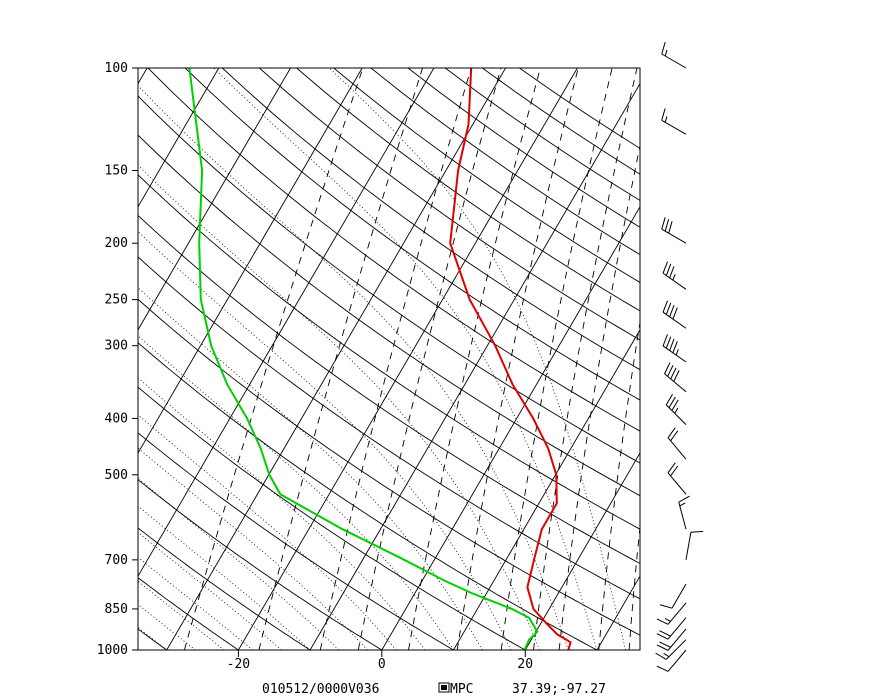 The image size is (896, 697). What do you see at coordinates (117, 359) in the screenshot?
I see `pressure-axis: 100 150 200 250 300 400 500 700 850 1000` at bounding box center [117, 359].